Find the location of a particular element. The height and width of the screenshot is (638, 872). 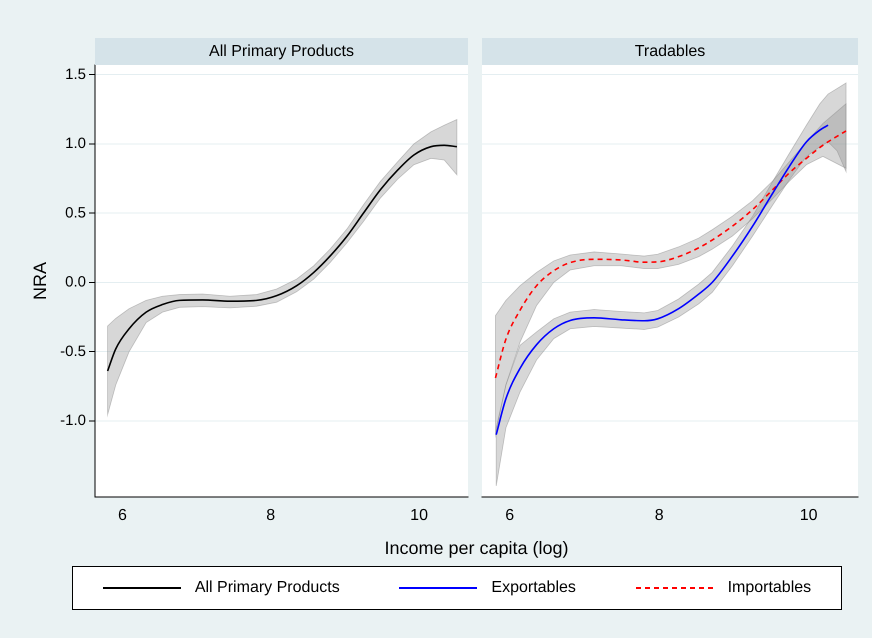

y-tick-label: -1.0 is located at coordinates (73, 420).